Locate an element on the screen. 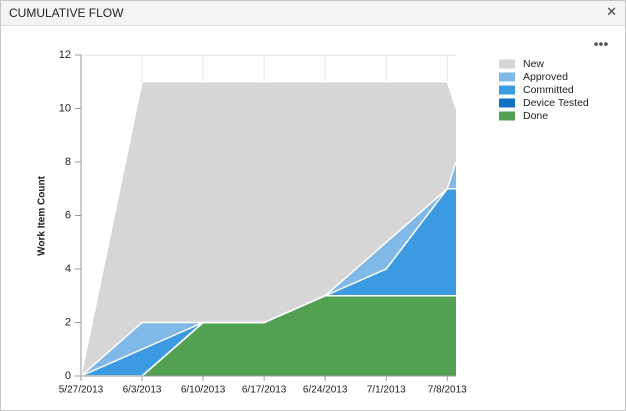 The image size is (626, 411). x-tick-label: 5/27/2013 is located at coordinates (81, 390).